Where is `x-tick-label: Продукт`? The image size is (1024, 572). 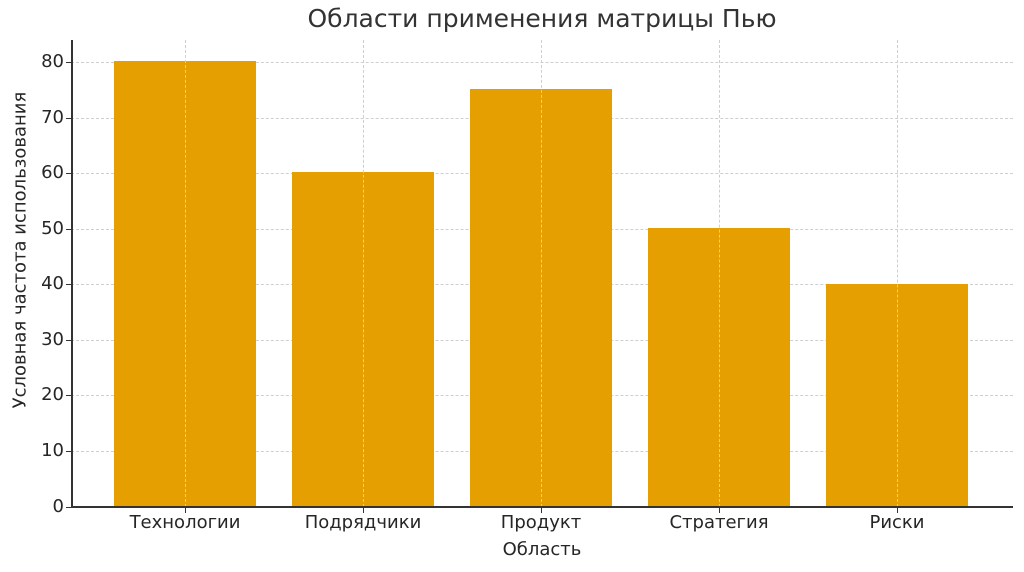
x-tick-label: Продукт is located at coordinates (541, 522).